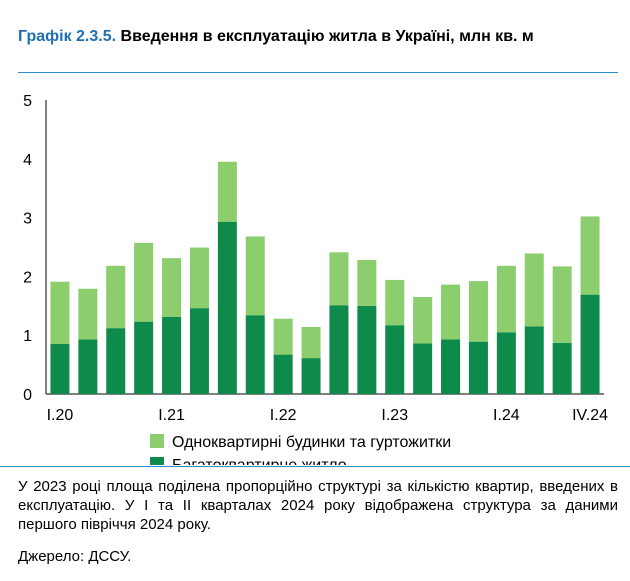 The image size is (630, 581). Describe the element at coordinates (478, 311) in the screenshot. I see `bar-single-family-IV.23` at that location.